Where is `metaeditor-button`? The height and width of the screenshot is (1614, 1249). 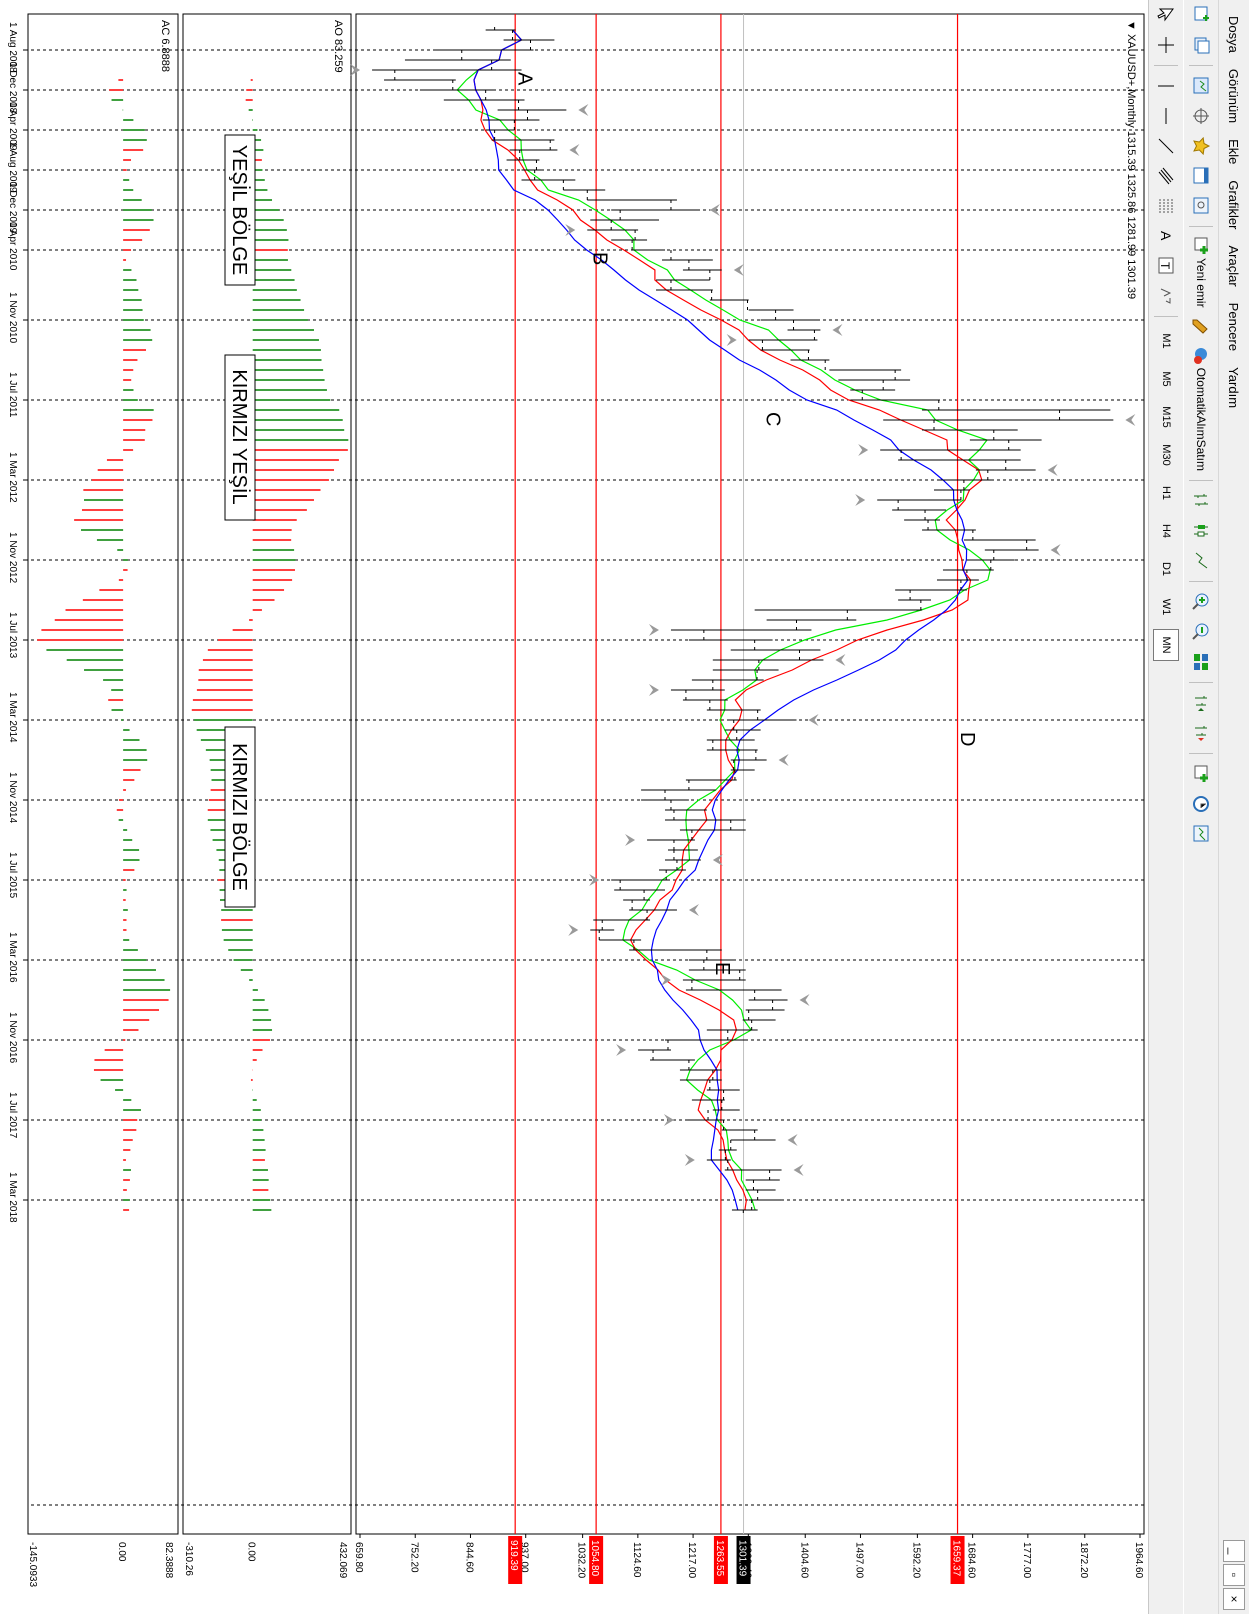
metaeditor-button is located at coordinates (1201, 327).